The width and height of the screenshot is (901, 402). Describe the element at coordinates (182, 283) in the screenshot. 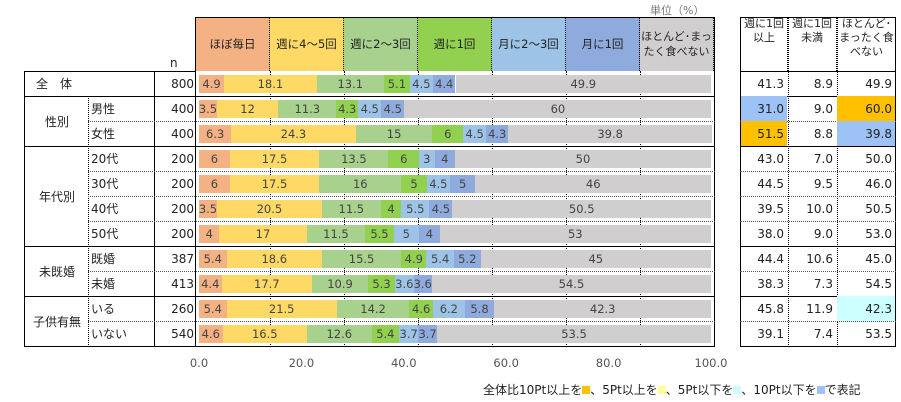

I see `row-n: 413` at that location.